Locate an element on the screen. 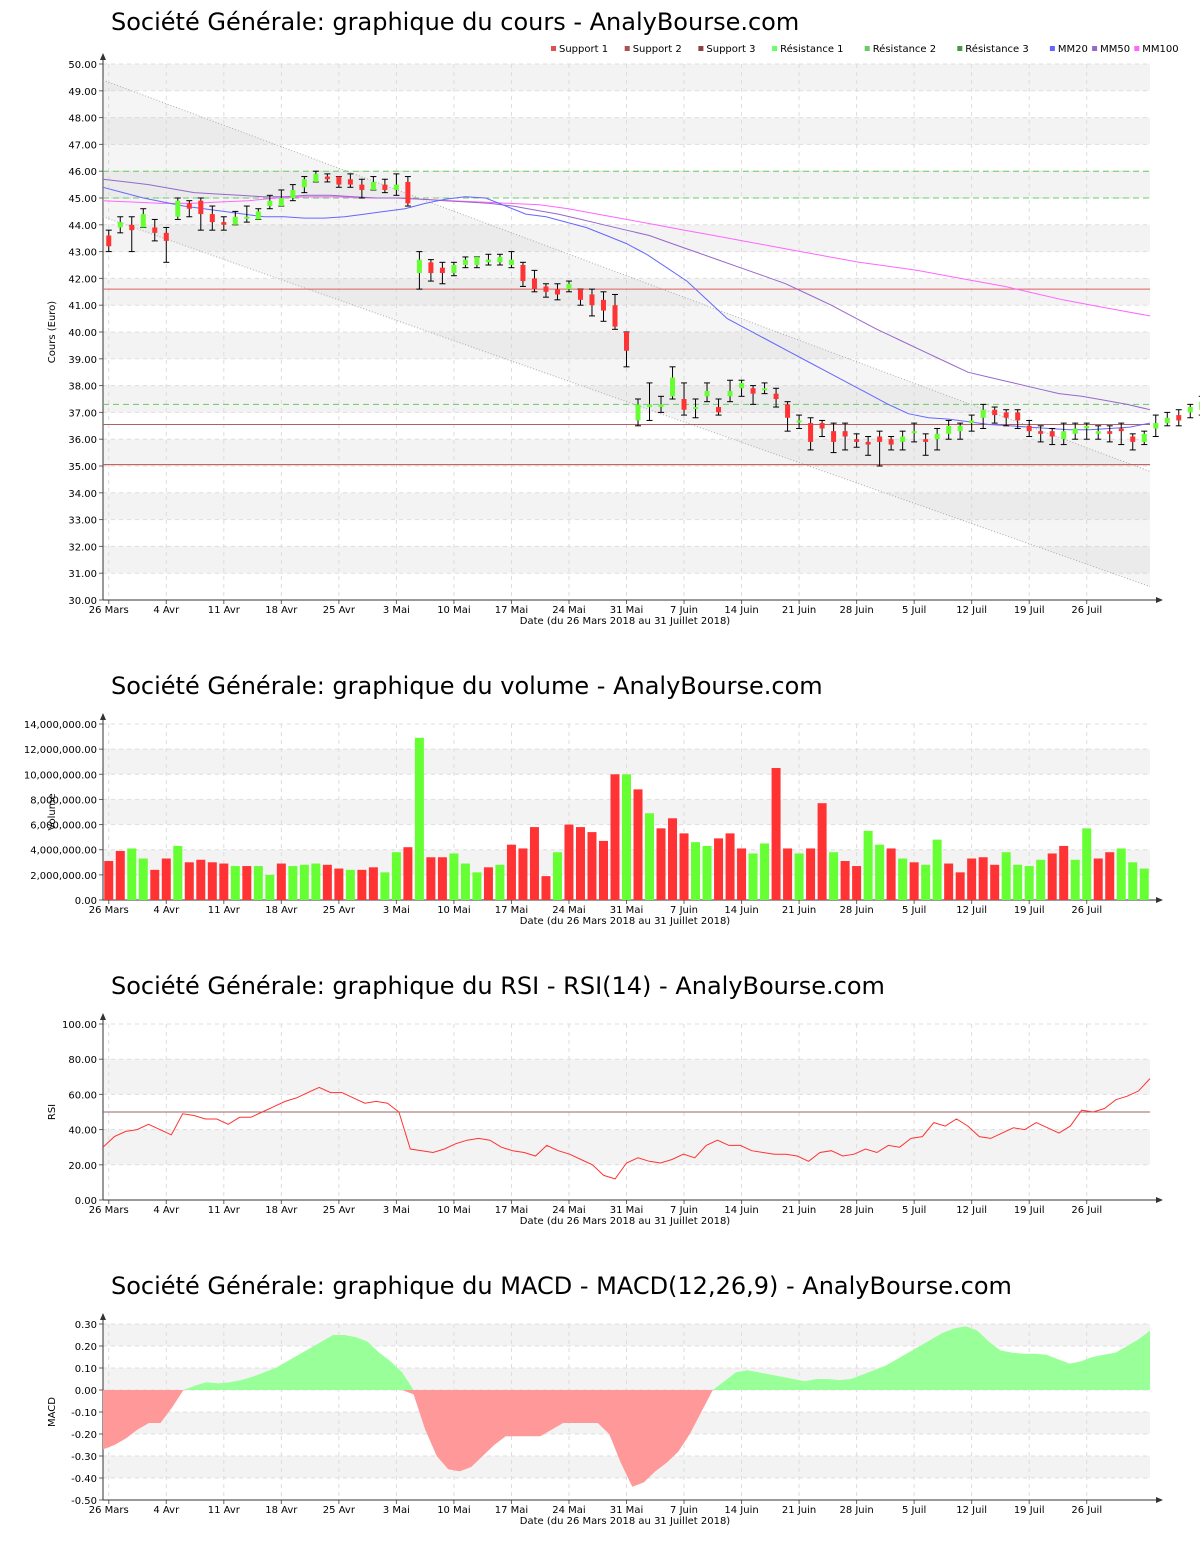 Image resolution: width=1200 pixels, height=1550 pixels. macd-y-axis-label: MACD is located at coordinates (52, 1412).